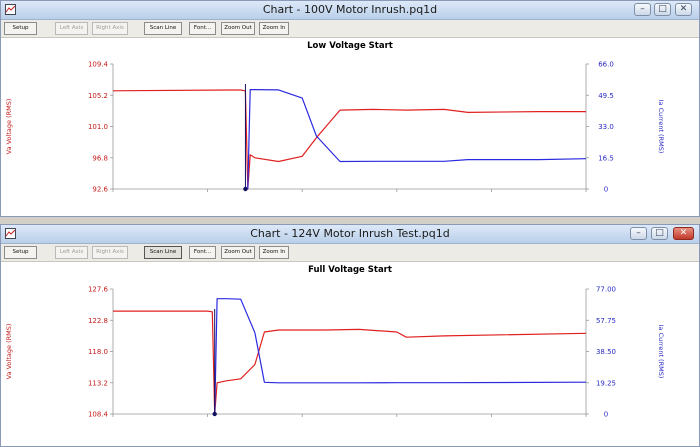 The height and width of the screenshot is (447, 700). What do you see at coordinates (100, 158) in the screenshot?
I see `y-tick-label: 96.8` at bounding box center [100, 158].